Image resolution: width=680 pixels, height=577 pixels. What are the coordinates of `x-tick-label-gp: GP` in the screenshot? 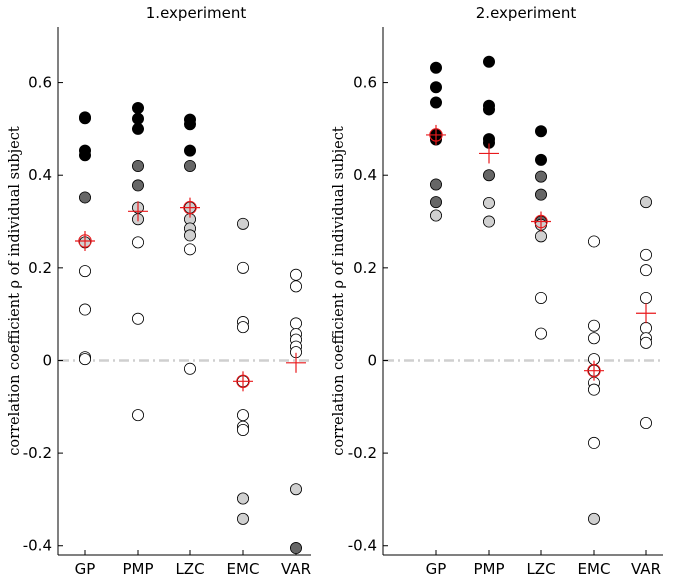 It's located at (436, 568).